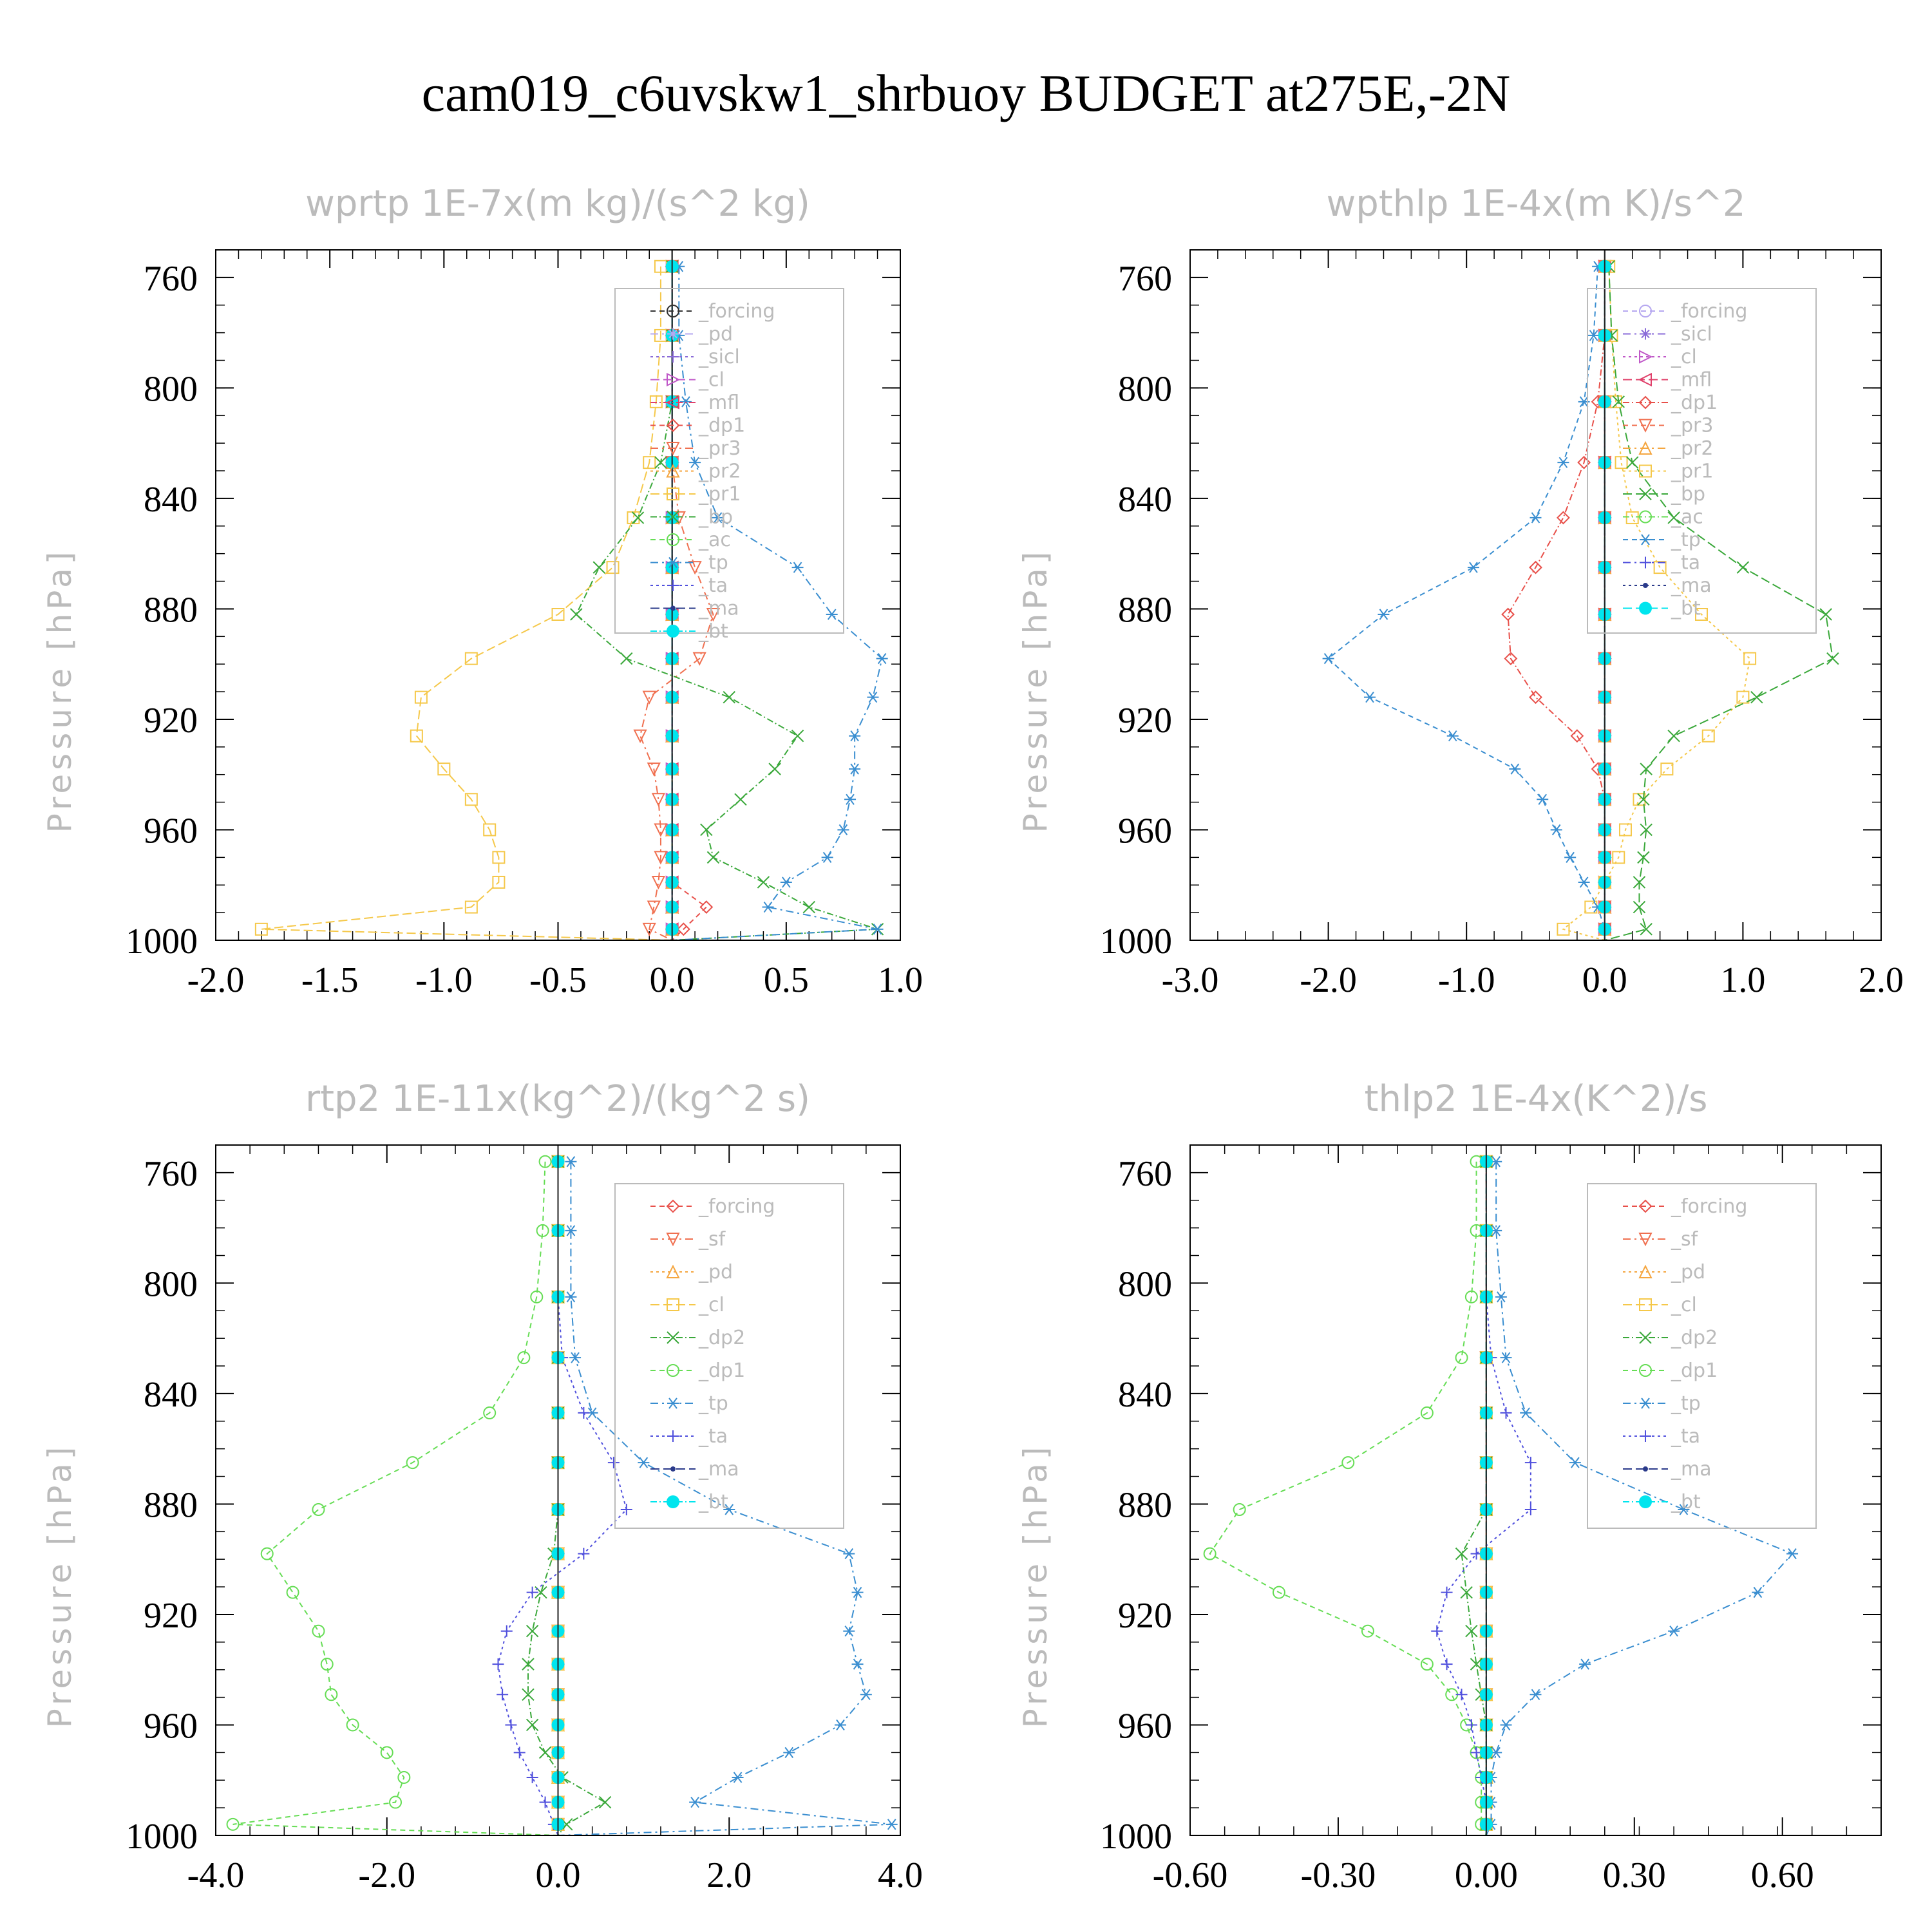  Describe the element at coordinates (690, 540) in the screenshot. I see `legend-item: _ac` at that location.